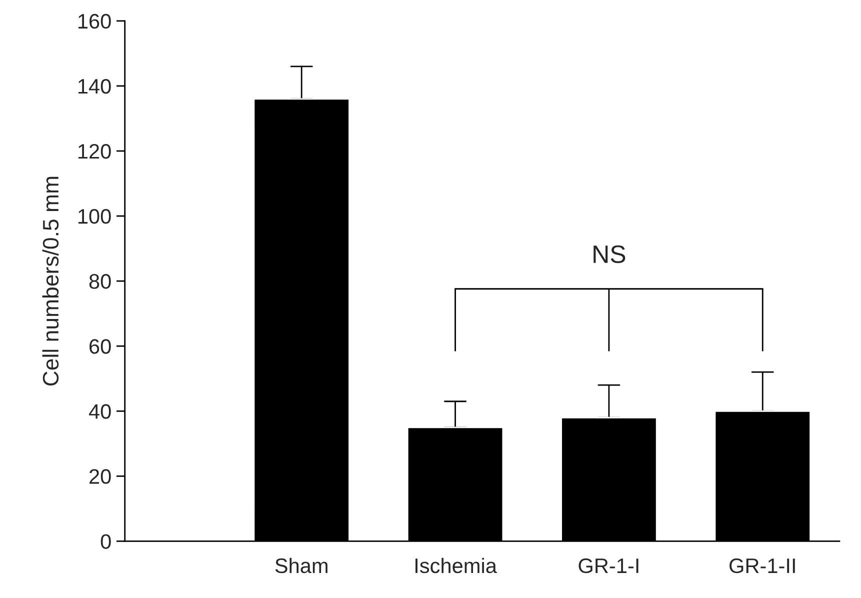  What do you see at coordinates (99, 411) in the screenshot?
I see `y-tick-label: 40` at bounding box center [99, 411].